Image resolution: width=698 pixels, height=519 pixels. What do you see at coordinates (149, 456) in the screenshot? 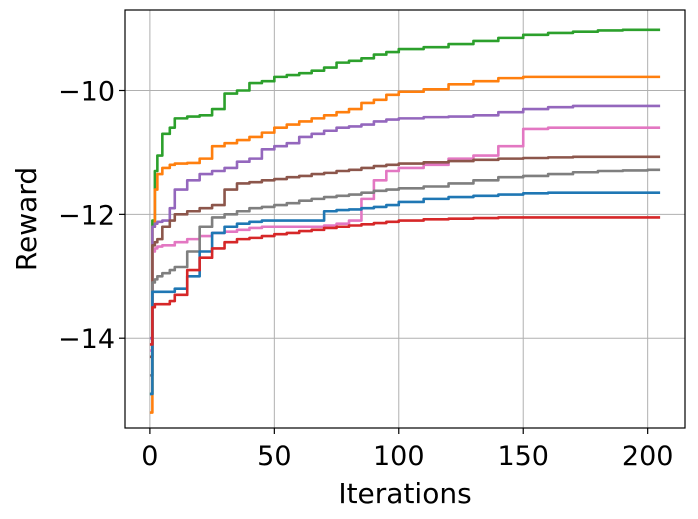
I see `x-tick-label: 0` at bounding box center [149, 456].